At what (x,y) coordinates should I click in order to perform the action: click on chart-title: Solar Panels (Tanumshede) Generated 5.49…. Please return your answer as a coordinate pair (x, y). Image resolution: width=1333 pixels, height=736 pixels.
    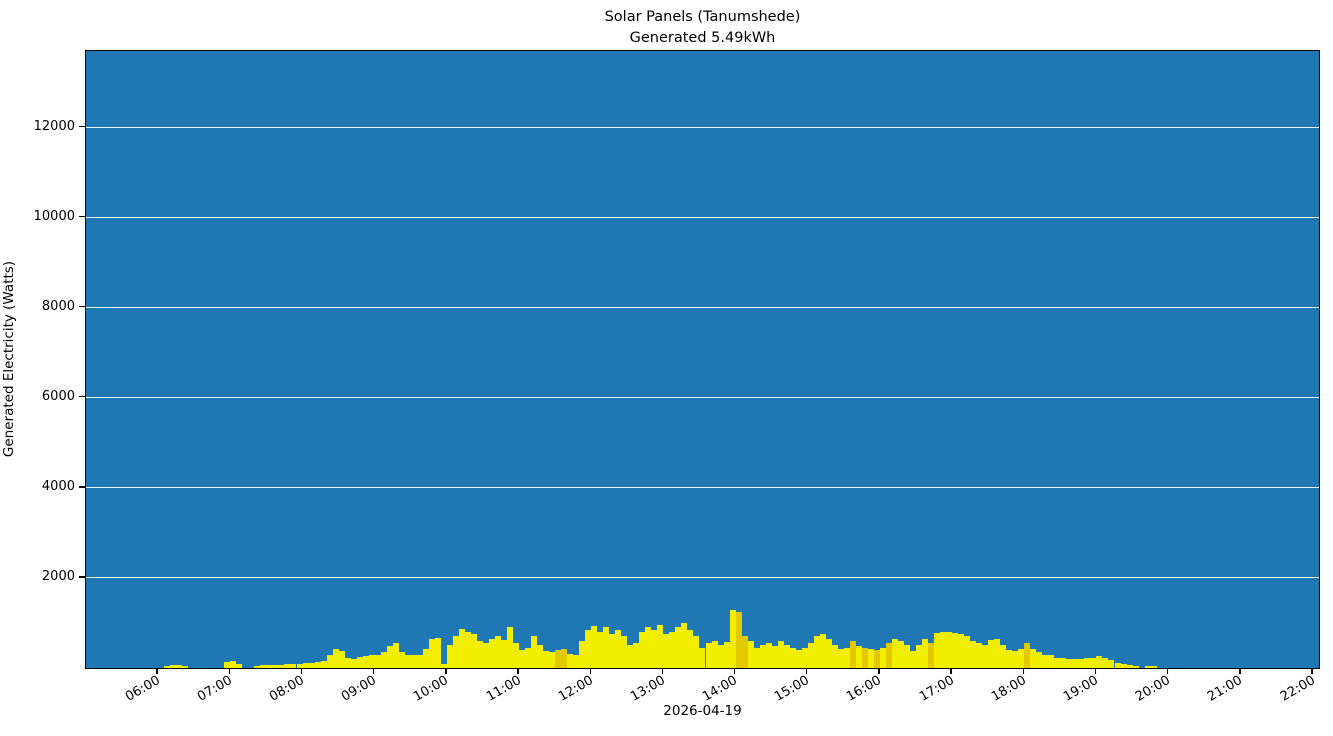
    Looking at the image, I should click on (702, 28).